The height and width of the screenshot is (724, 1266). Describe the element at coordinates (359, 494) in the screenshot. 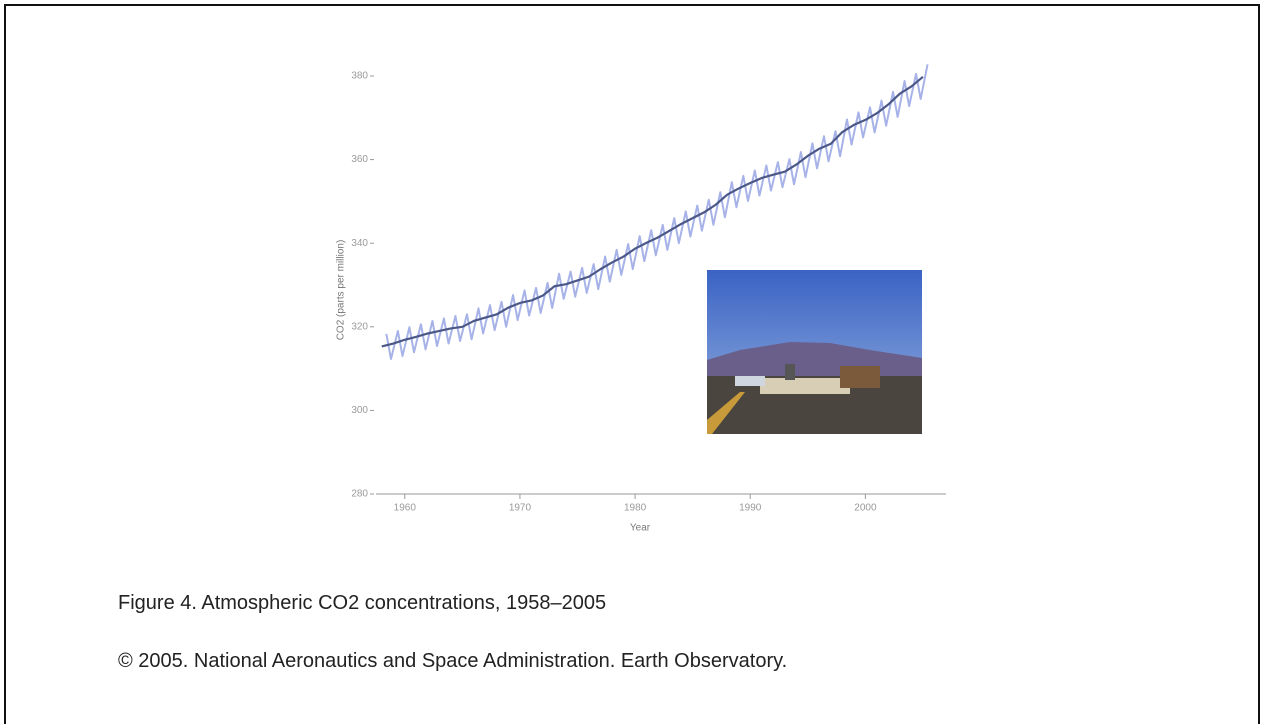

I see `y-tick-label: 280` at that location.